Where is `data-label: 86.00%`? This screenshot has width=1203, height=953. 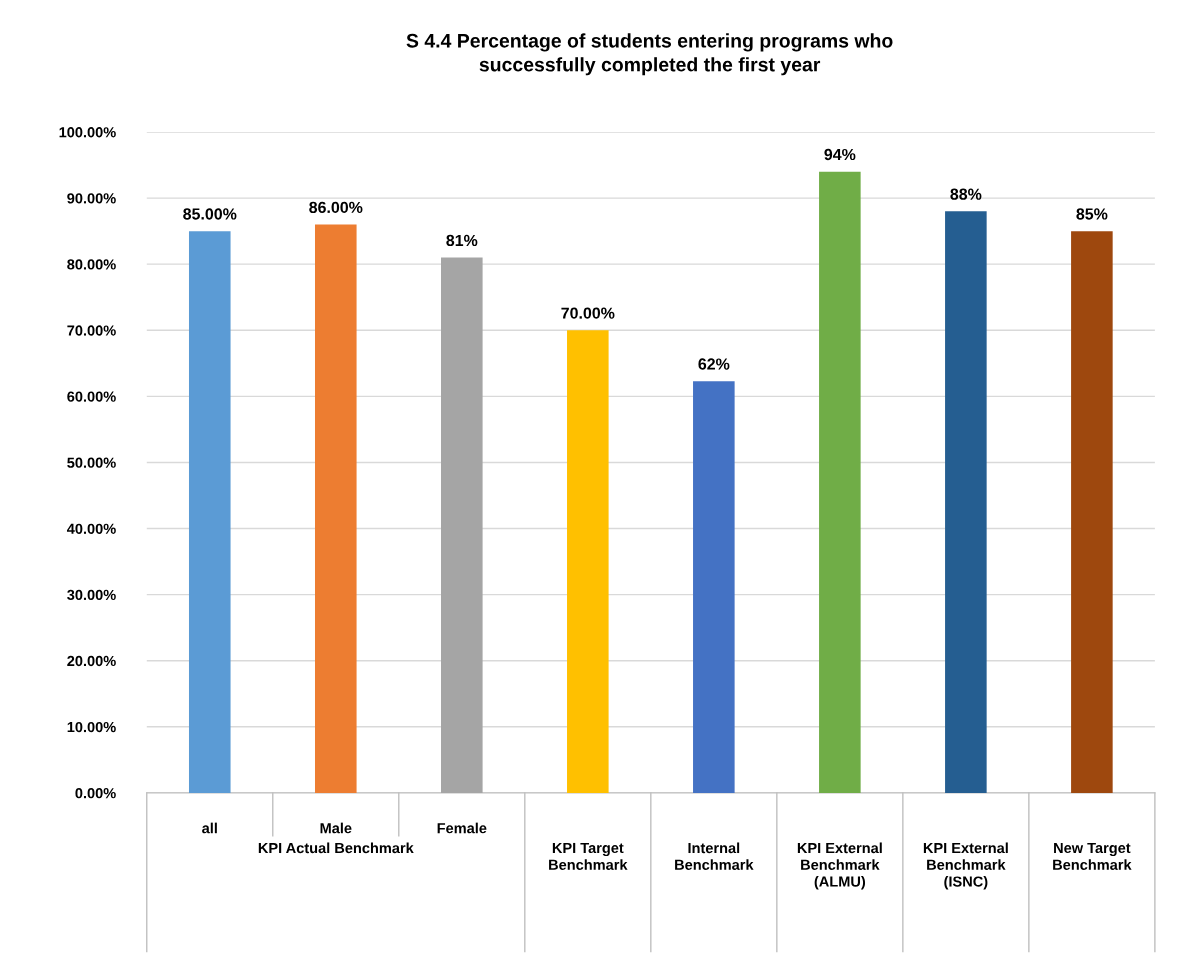
data-label: 86.00% is located at coordinates (336, 207).